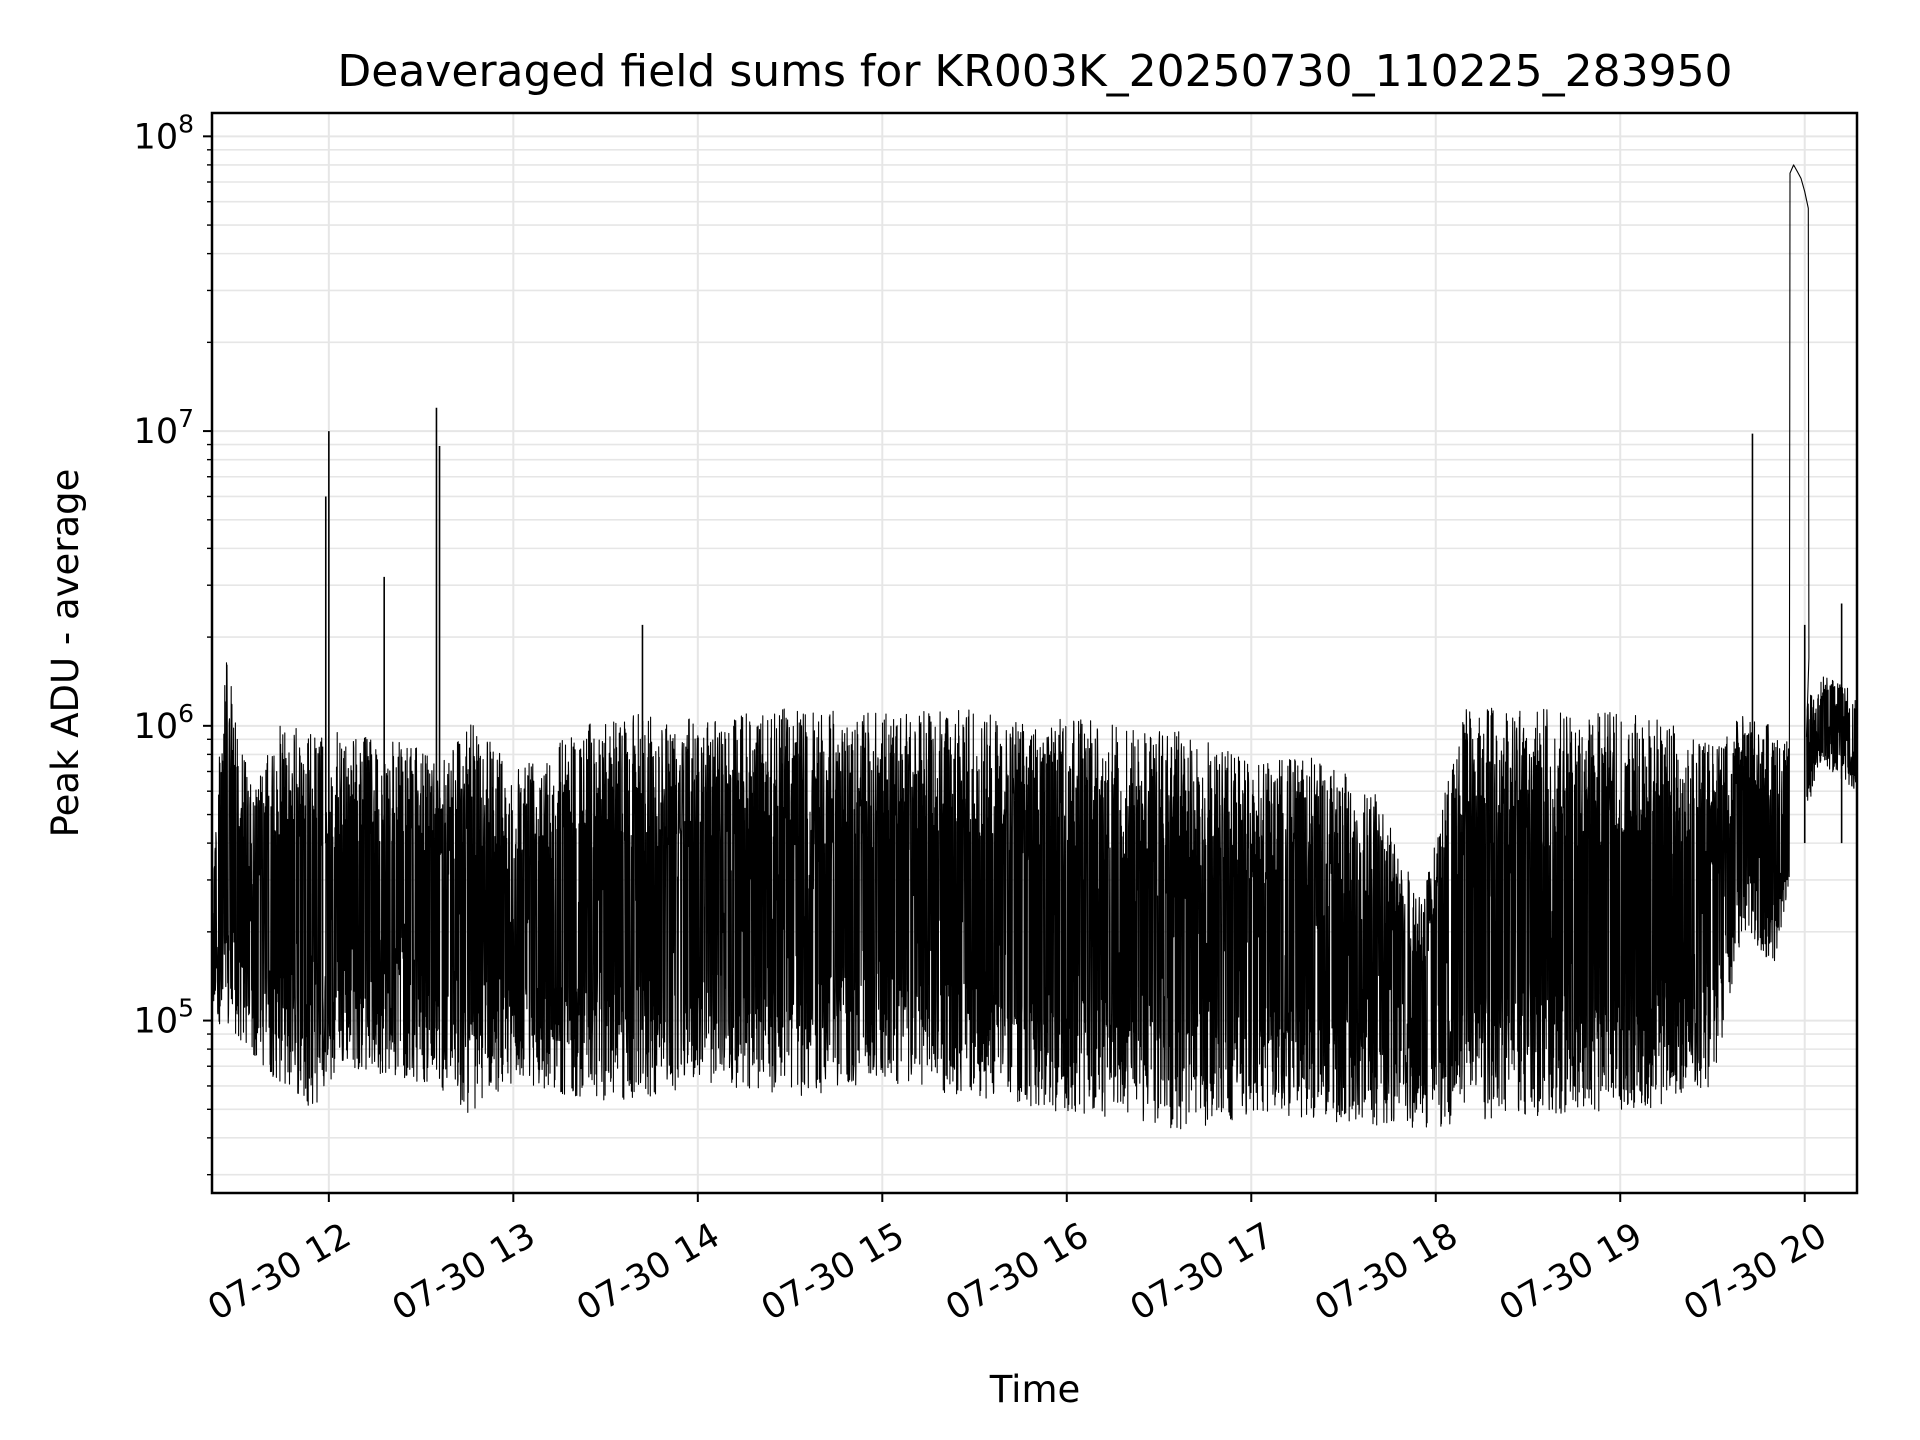  Describe the element at coordinates (186, 713) in the screenshot. I see `y-tick-exponent: 6` at that location.